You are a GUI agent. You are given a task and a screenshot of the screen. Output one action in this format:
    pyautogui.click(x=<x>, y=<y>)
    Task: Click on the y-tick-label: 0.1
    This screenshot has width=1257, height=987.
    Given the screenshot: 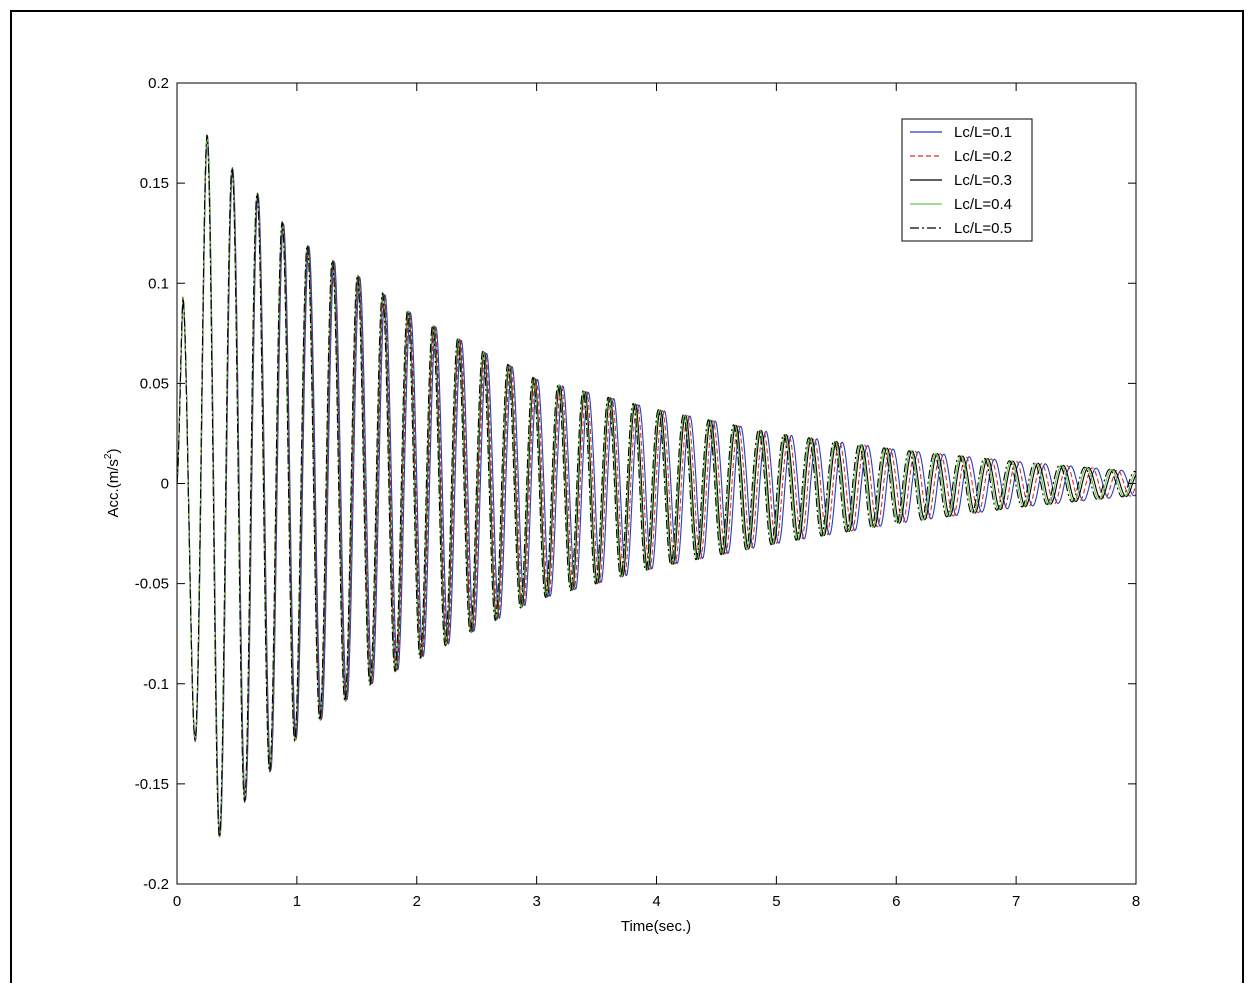 What is the action you would take?
    pyautogui.click(x=158, y=283)
    